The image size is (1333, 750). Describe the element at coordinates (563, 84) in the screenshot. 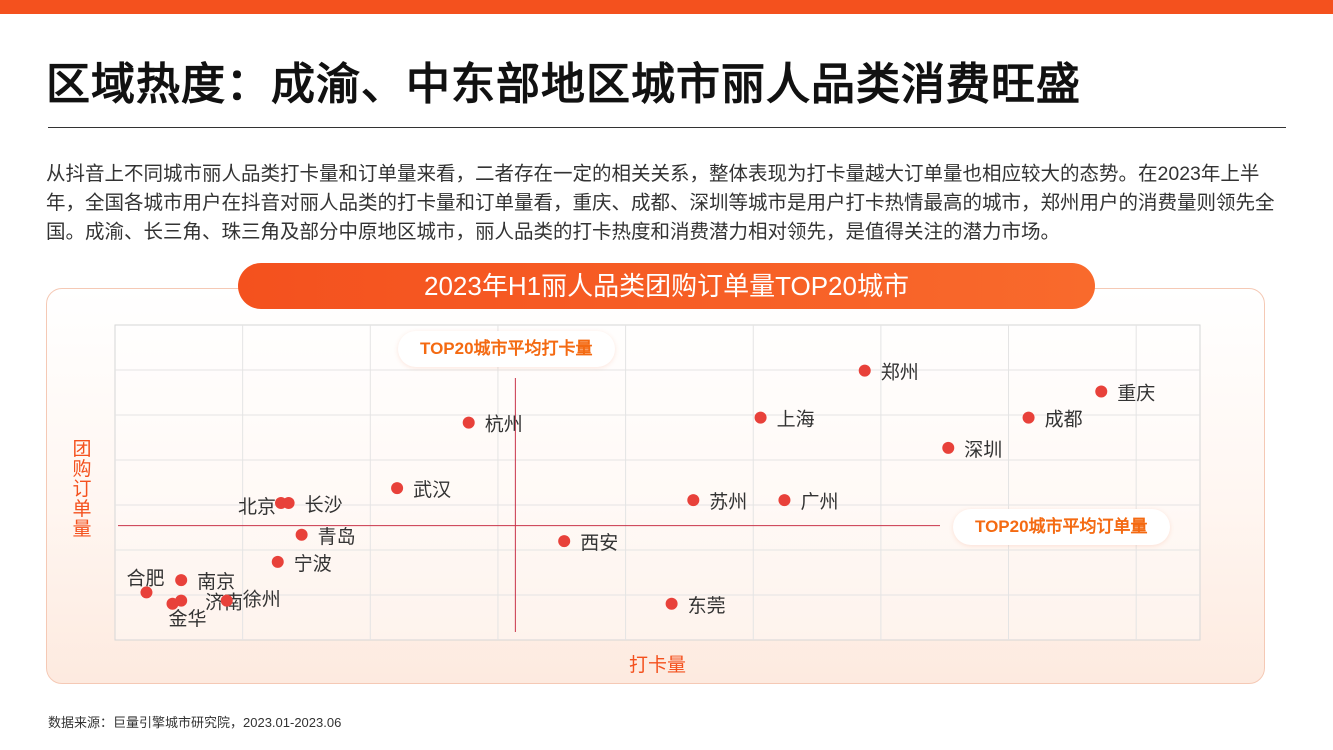

I see `page-title: 区域热度：成渝、中东部地区城市丽人品类消费旺盛` at that location.